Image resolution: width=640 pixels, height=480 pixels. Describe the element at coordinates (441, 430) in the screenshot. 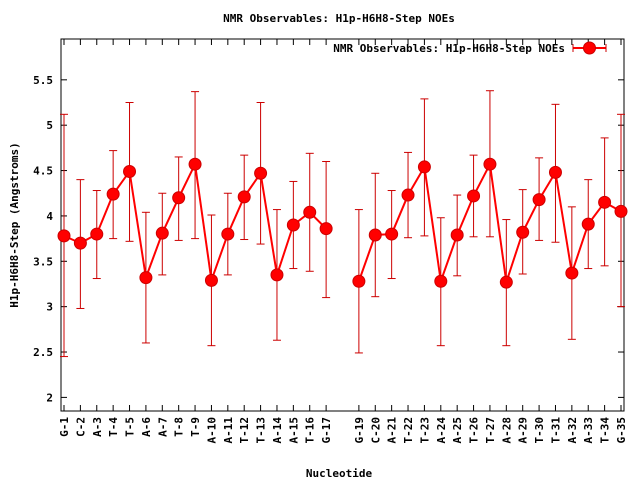

I see `x-tick-label: A-24` at that location.